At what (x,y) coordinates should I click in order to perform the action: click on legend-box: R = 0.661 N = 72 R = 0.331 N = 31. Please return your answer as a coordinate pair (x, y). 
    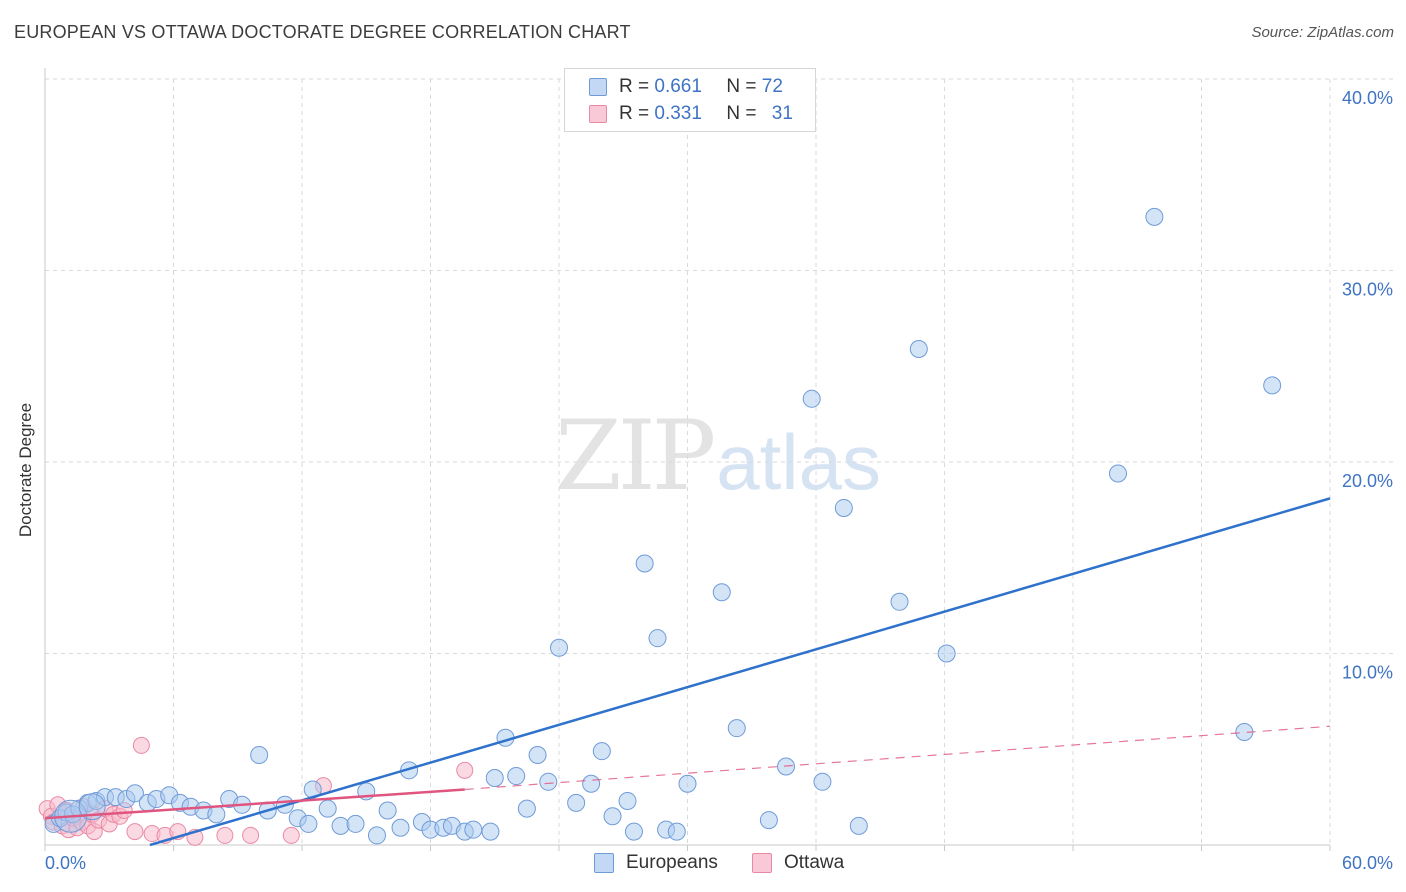
    Looking at the image, I should click on (690, 100).